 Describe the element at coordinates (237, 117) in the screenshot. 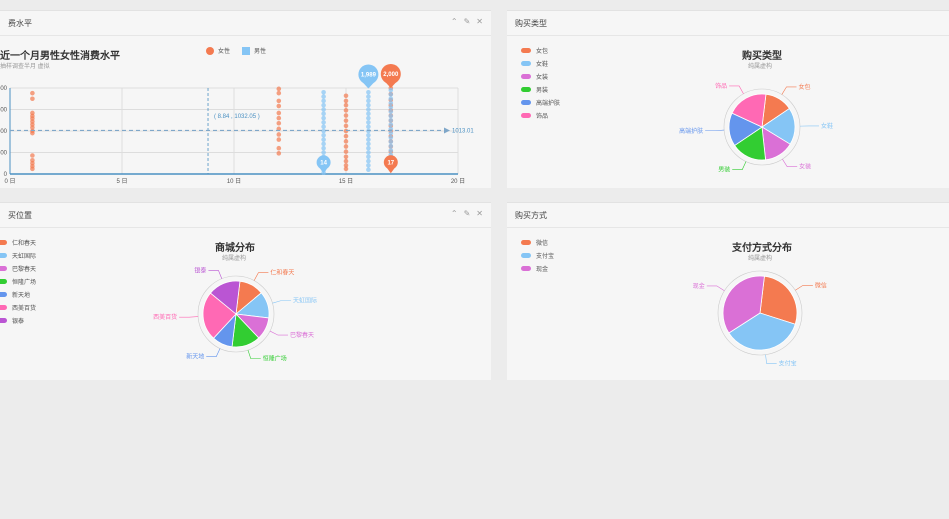

I see `crosshair-label: ( 8.84 , 1032.05 )` at that location.